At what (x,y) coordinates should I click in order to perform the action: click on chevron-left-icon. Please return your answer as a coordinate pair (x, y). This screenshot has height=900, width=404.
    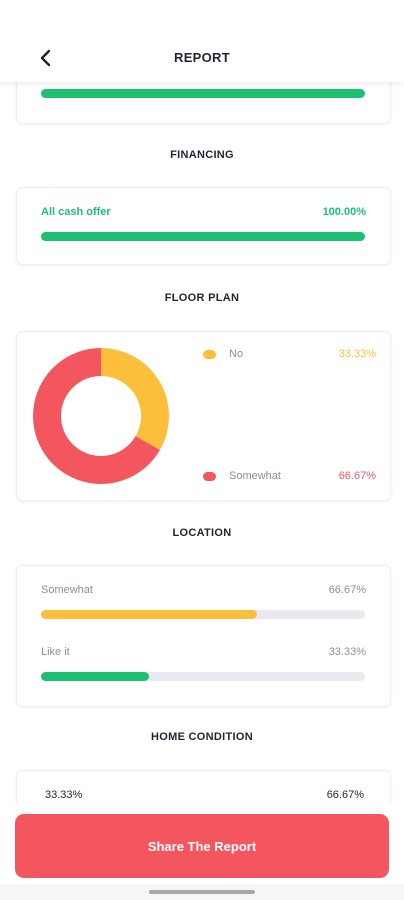
    Looking at the image, I should click on (45, 58).